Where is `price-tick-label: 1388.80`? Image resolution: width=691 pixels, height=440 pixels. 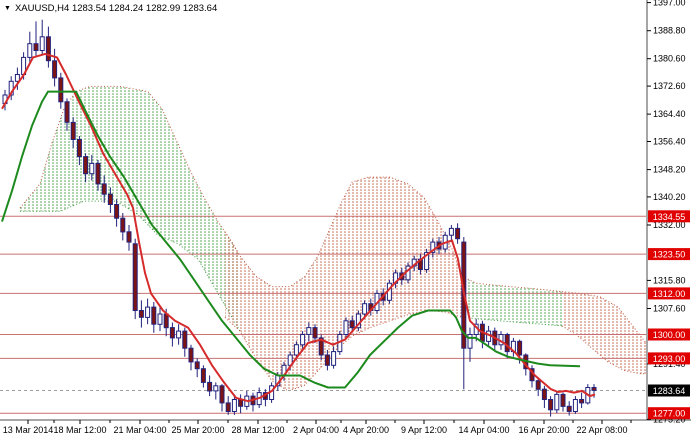
price-tick-label: 1388.80 is located at coordinates (669, 31).